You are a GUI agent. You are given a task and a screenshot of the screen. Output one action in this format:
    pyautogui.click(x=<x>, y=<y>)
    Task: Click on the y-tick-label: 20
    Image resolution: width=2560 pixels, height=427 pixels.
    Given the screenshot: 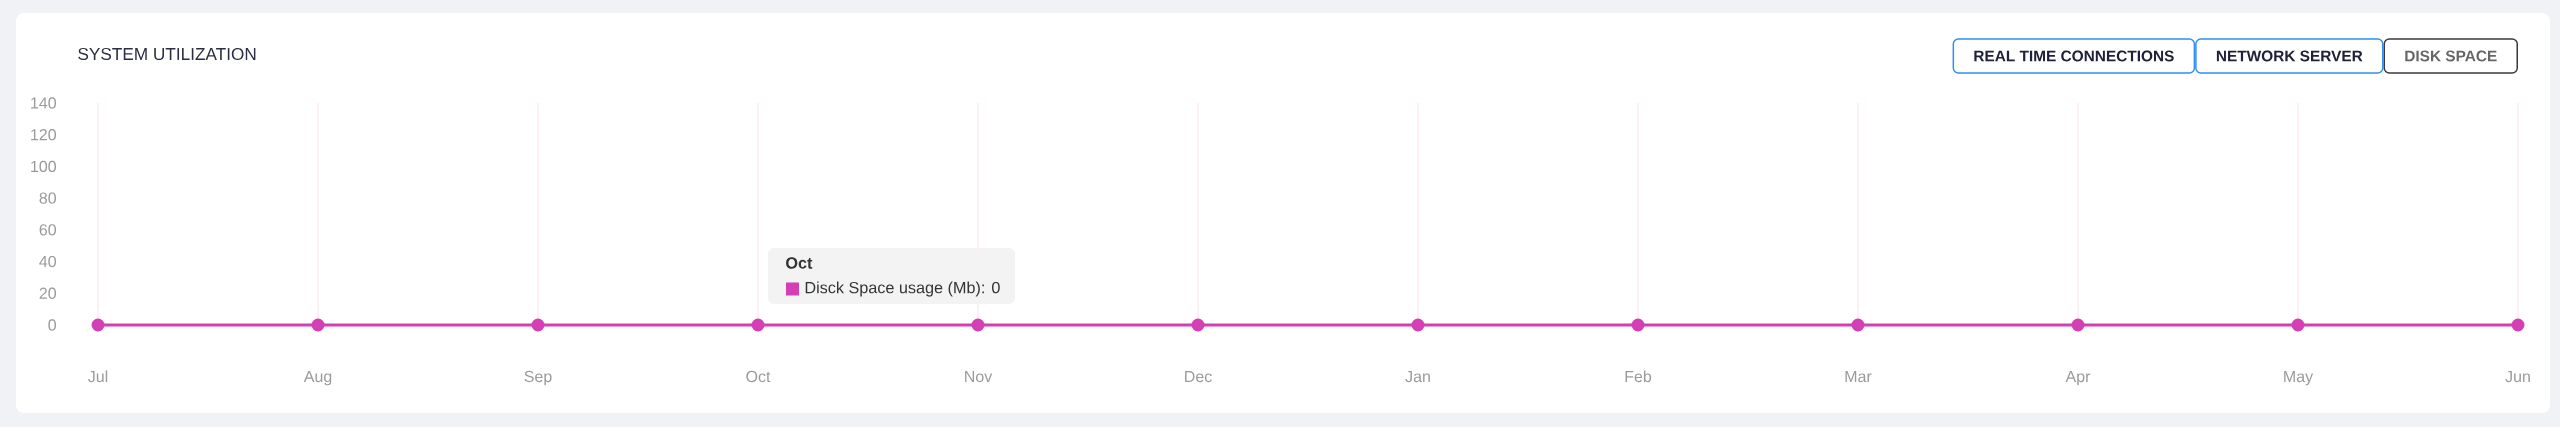 What is the action you would take?
    pyautogui.click(x=48, y=293)
    